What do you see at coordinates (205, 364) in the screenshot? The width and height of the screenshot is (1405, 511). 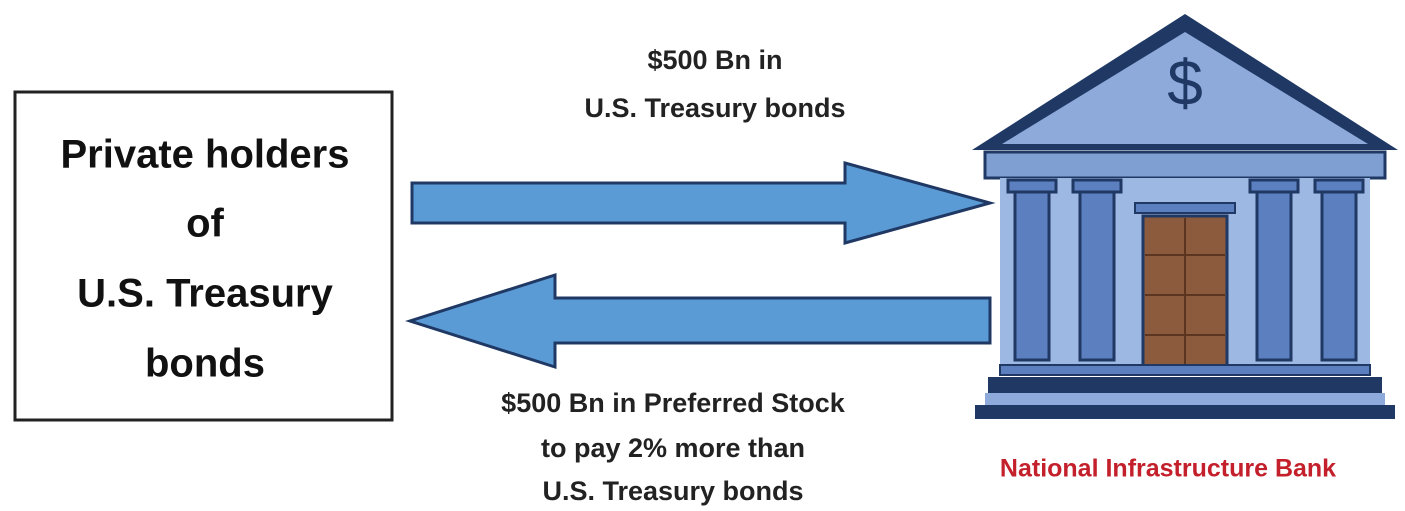 I see `box-line: bonds` at bounding box center [205, 364].